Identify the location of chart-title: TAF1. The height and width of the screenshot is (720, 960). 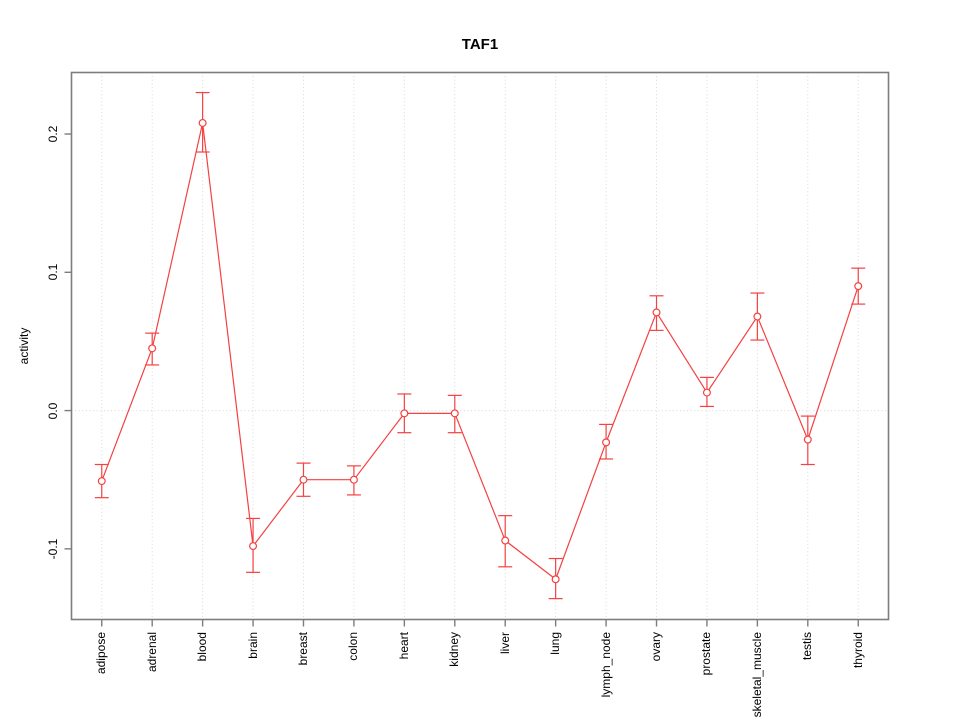
(480, 44).